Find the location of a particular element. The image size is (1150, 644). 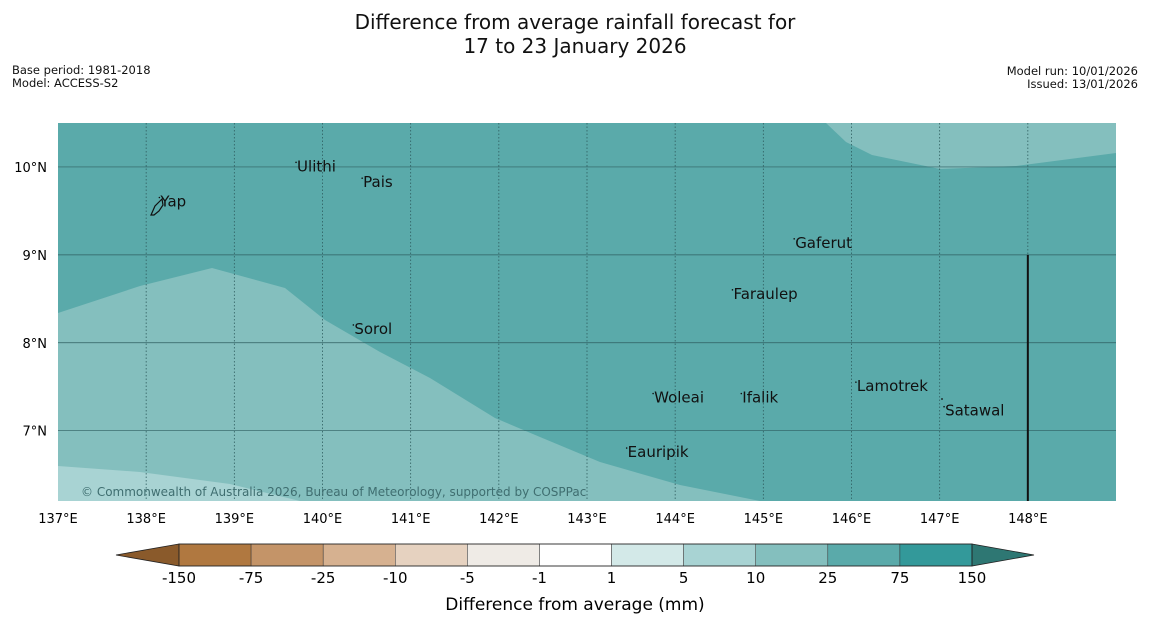

model-run-text: Model run: 10/01/2026 is located at coordinates (1072, 71).